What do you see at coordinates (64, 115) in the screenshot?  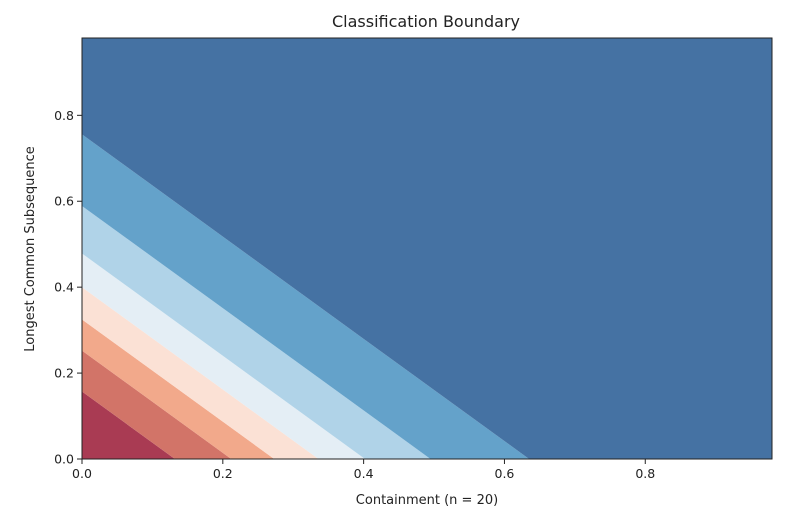 I see `y-tick-label: 0.8` at bounding box center [64, 115].